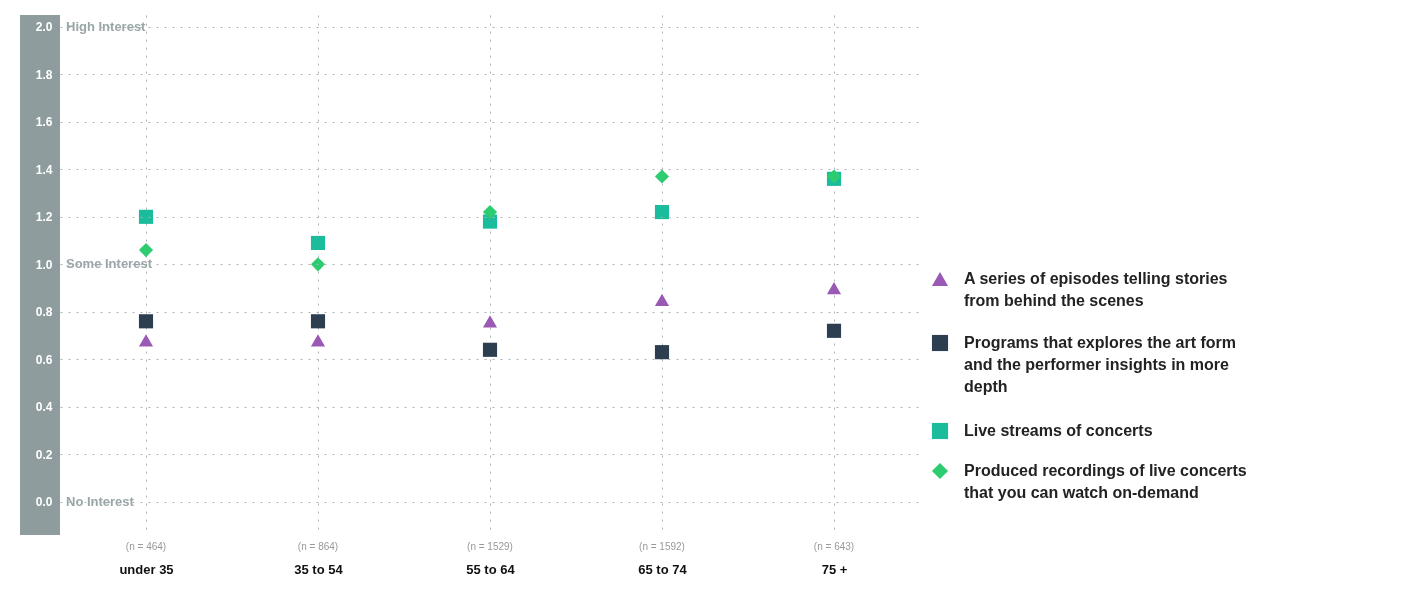 The image size is (1424, 599). I want to click on y-tick-label: 0.6, so click(44, 359).